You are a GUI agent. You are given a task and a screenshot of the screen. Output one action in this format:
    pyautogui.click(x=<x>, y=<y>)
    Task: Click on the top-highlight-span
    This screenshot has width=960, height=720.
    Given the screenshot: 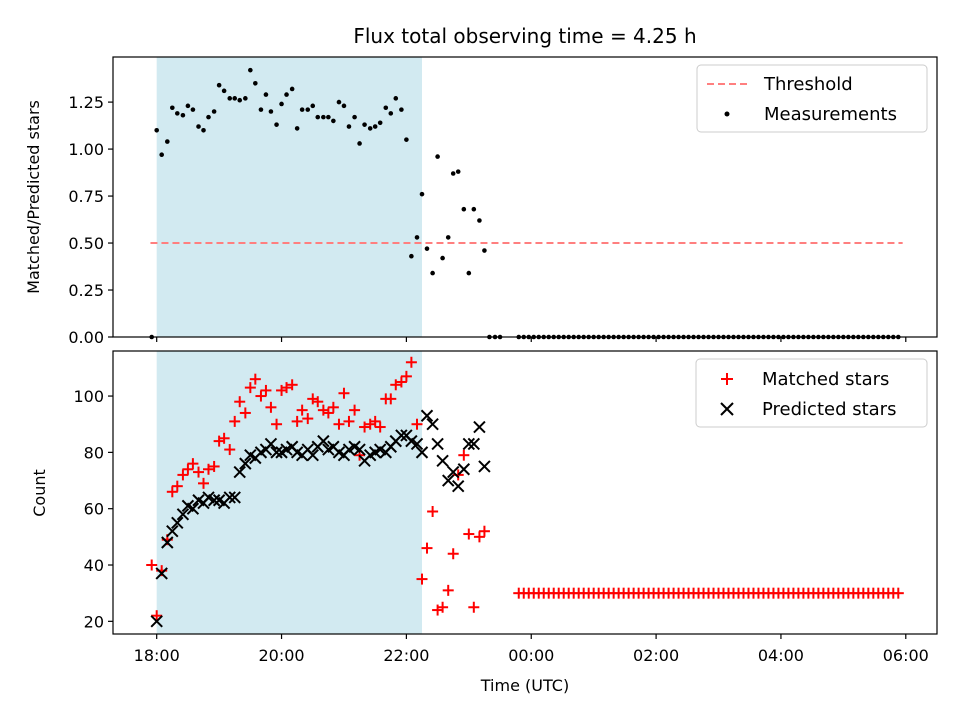 What is the action you would take?
    pyautogui.click(x=289, y=197)
    